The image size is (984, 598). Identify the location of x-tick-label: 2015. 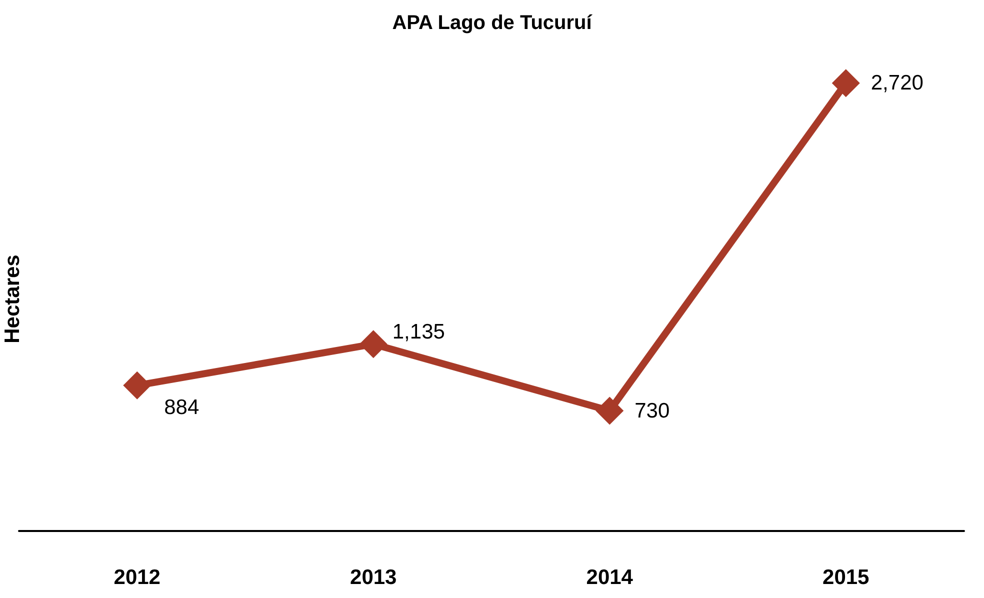
(846, 577).